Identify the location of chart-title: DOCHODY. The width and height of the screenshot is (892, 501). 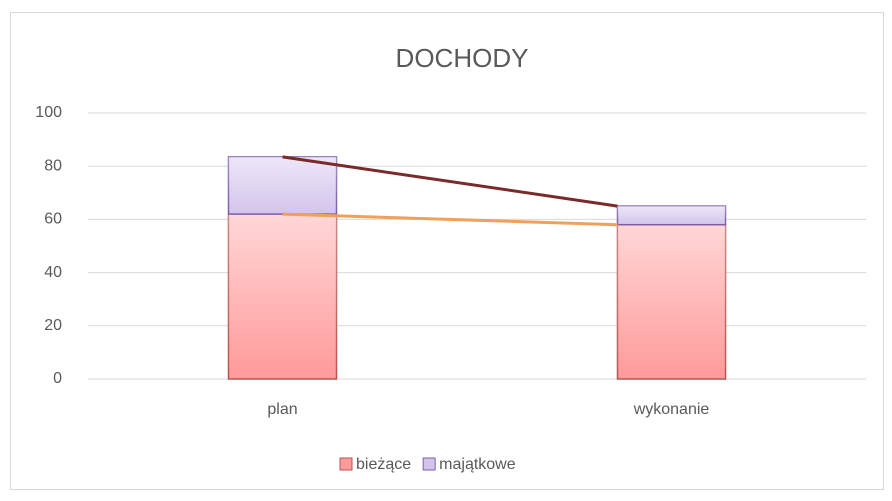
(462, 58).